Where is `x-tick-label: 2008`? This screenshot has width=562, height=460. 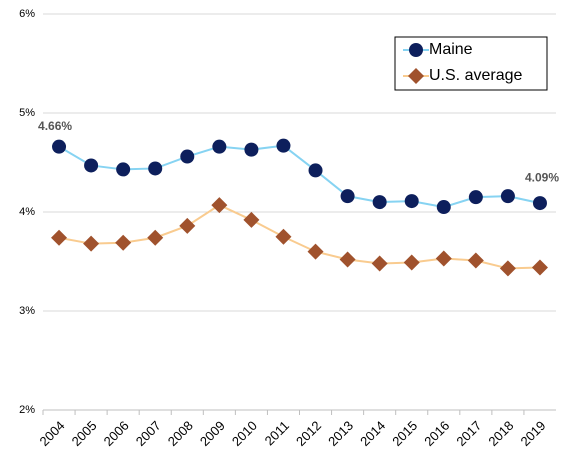
x-tick-label: 2008 is located at coordinates (180, 433).